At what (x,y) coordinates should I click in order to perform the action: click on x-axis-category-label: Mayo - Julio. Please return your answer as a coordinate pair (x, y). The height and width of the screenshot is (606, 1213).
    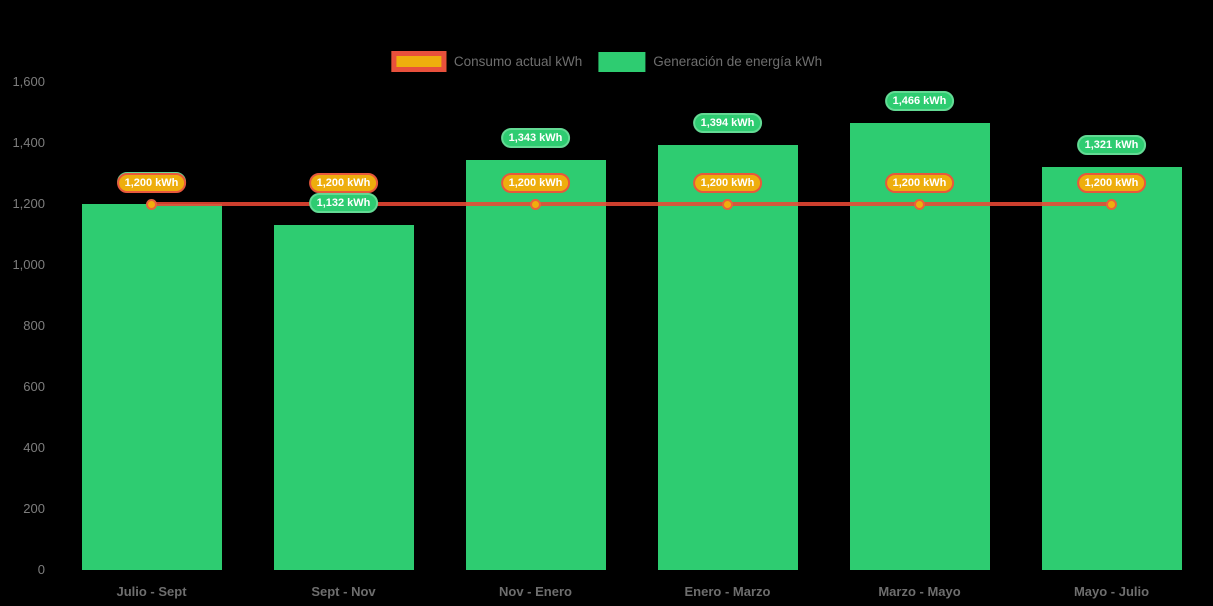
    Looking at the image, I should click on (1111, 591).